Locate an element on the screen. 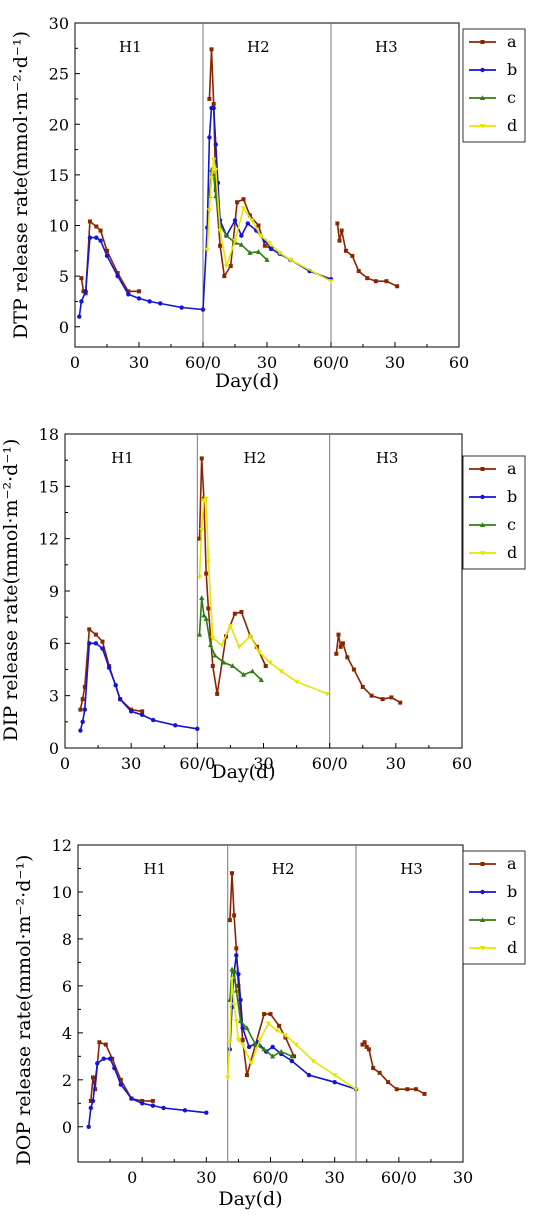 This screenshot has width=550, height=1230. y-tick-label: 0 is located at coordinates (54, 748).